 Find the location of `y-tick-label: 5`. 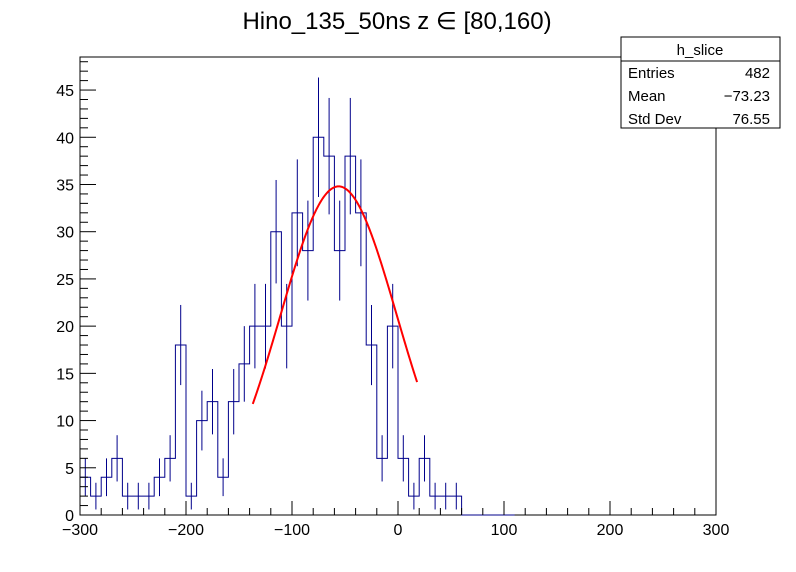

y-tick-label: 5 is located at coordinates (69, 469).